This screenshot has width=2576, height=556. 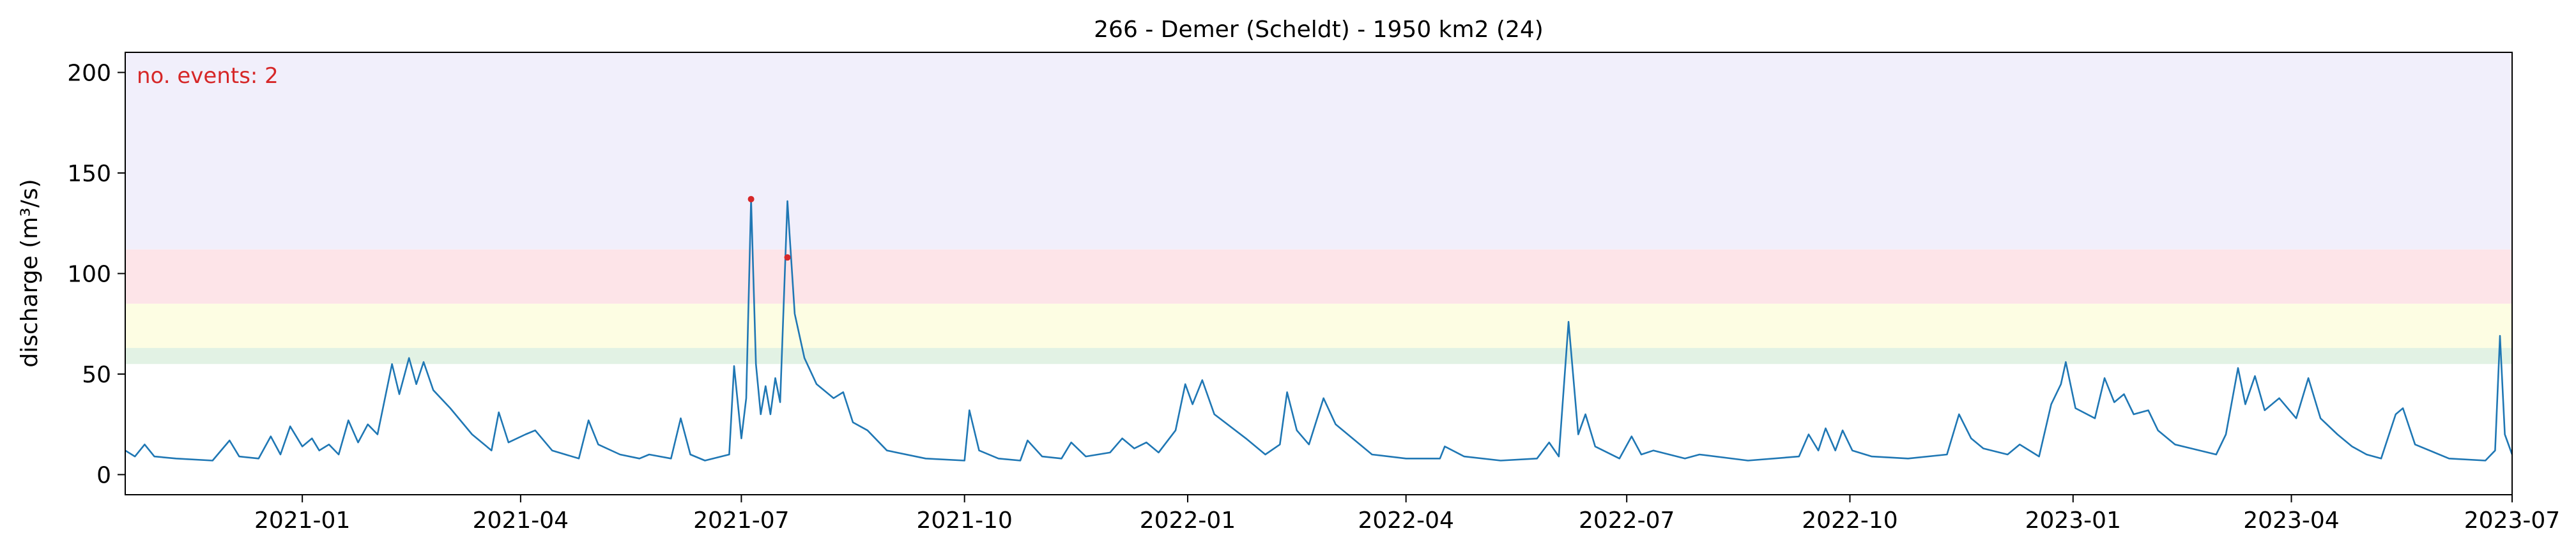 I want to click on y-tick-label-1: 50, so click(x=96, y=375).